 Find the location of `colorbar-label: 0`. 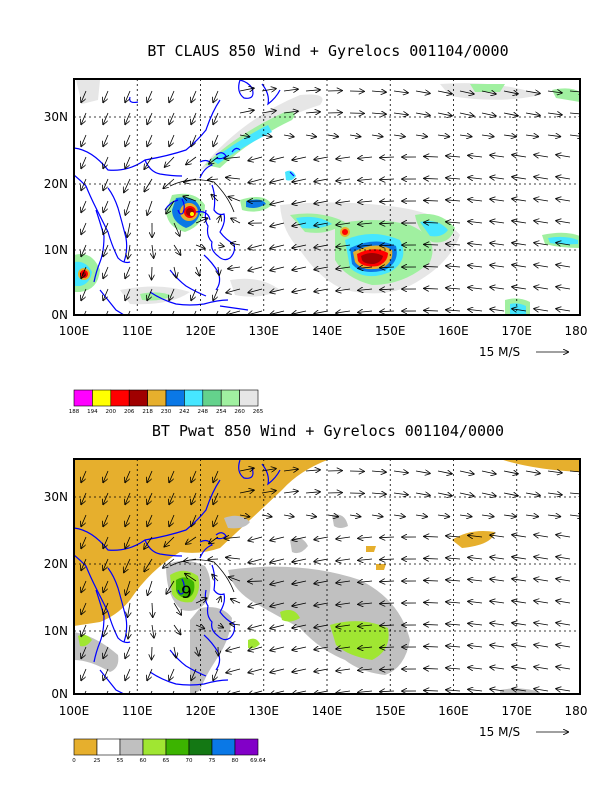

colorbar-label: 0 is located at coordinates (74, 761).